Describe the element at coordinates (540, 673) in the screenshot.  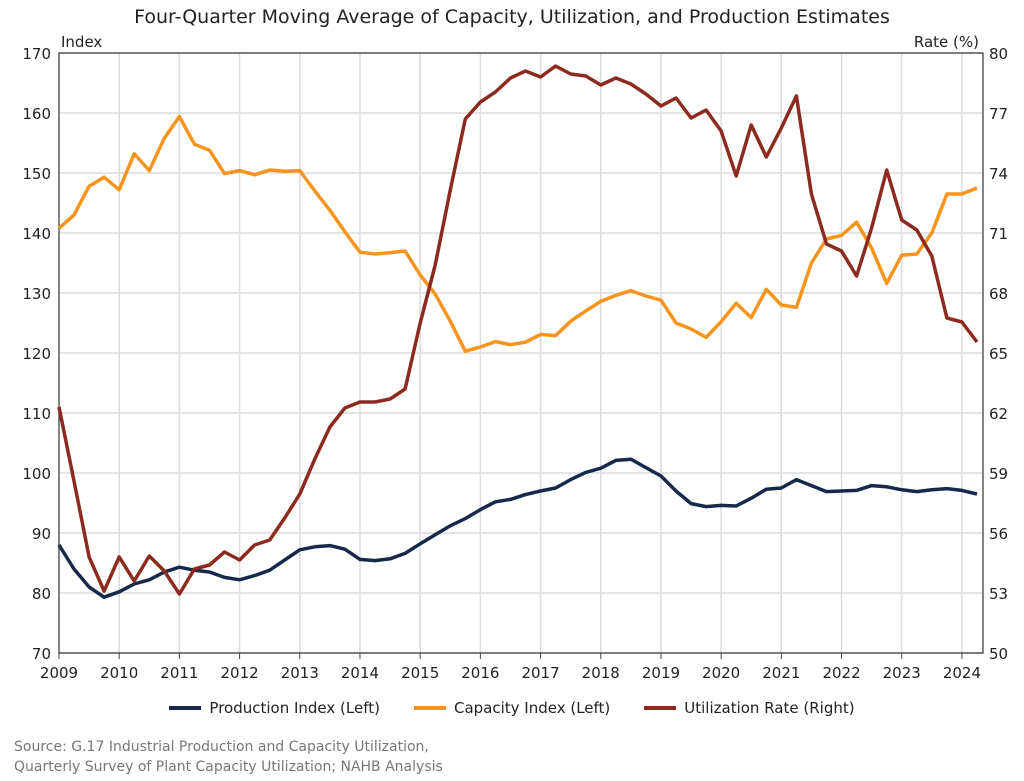
I see `x-tick-label: 2017` at that location.